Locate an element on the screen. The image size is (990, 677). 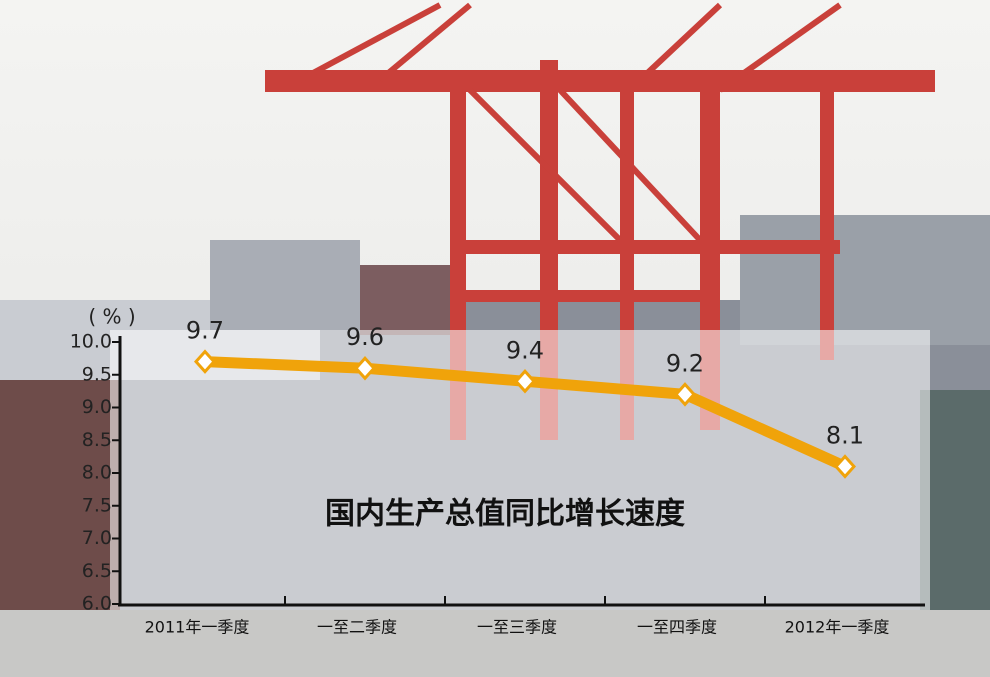
y-tick-label: 9.5 is located at coordinates (97, 374).